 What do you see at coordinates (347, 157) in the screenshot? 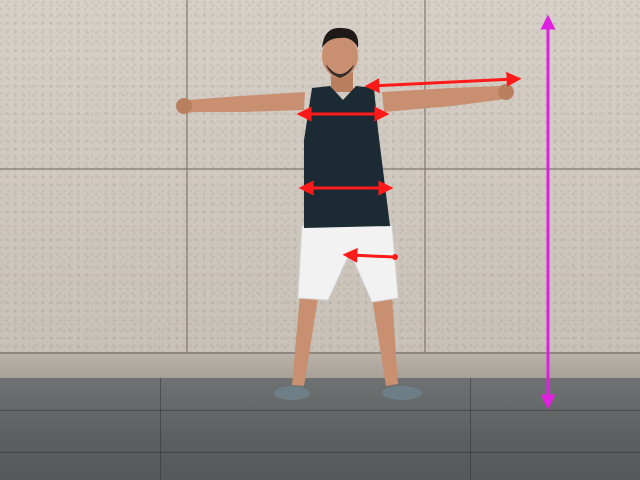
I see `black-tank-top` at bounding box center [347, 157].